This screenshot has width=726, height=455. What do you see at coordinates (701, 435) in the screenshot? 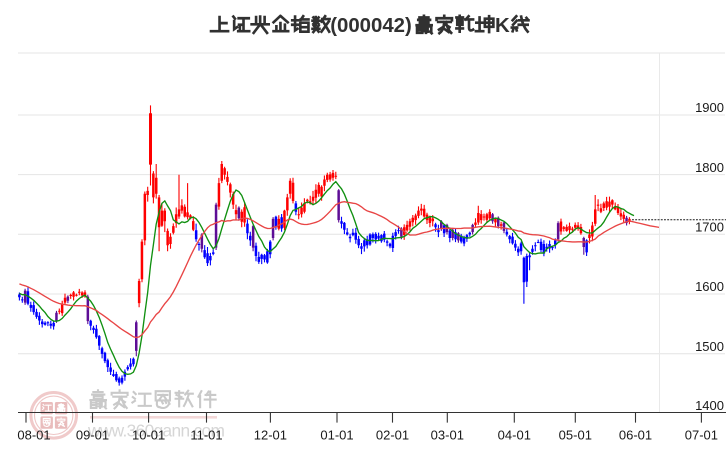
I see `svg-text: 07-01` at bounding box center [701, 435].